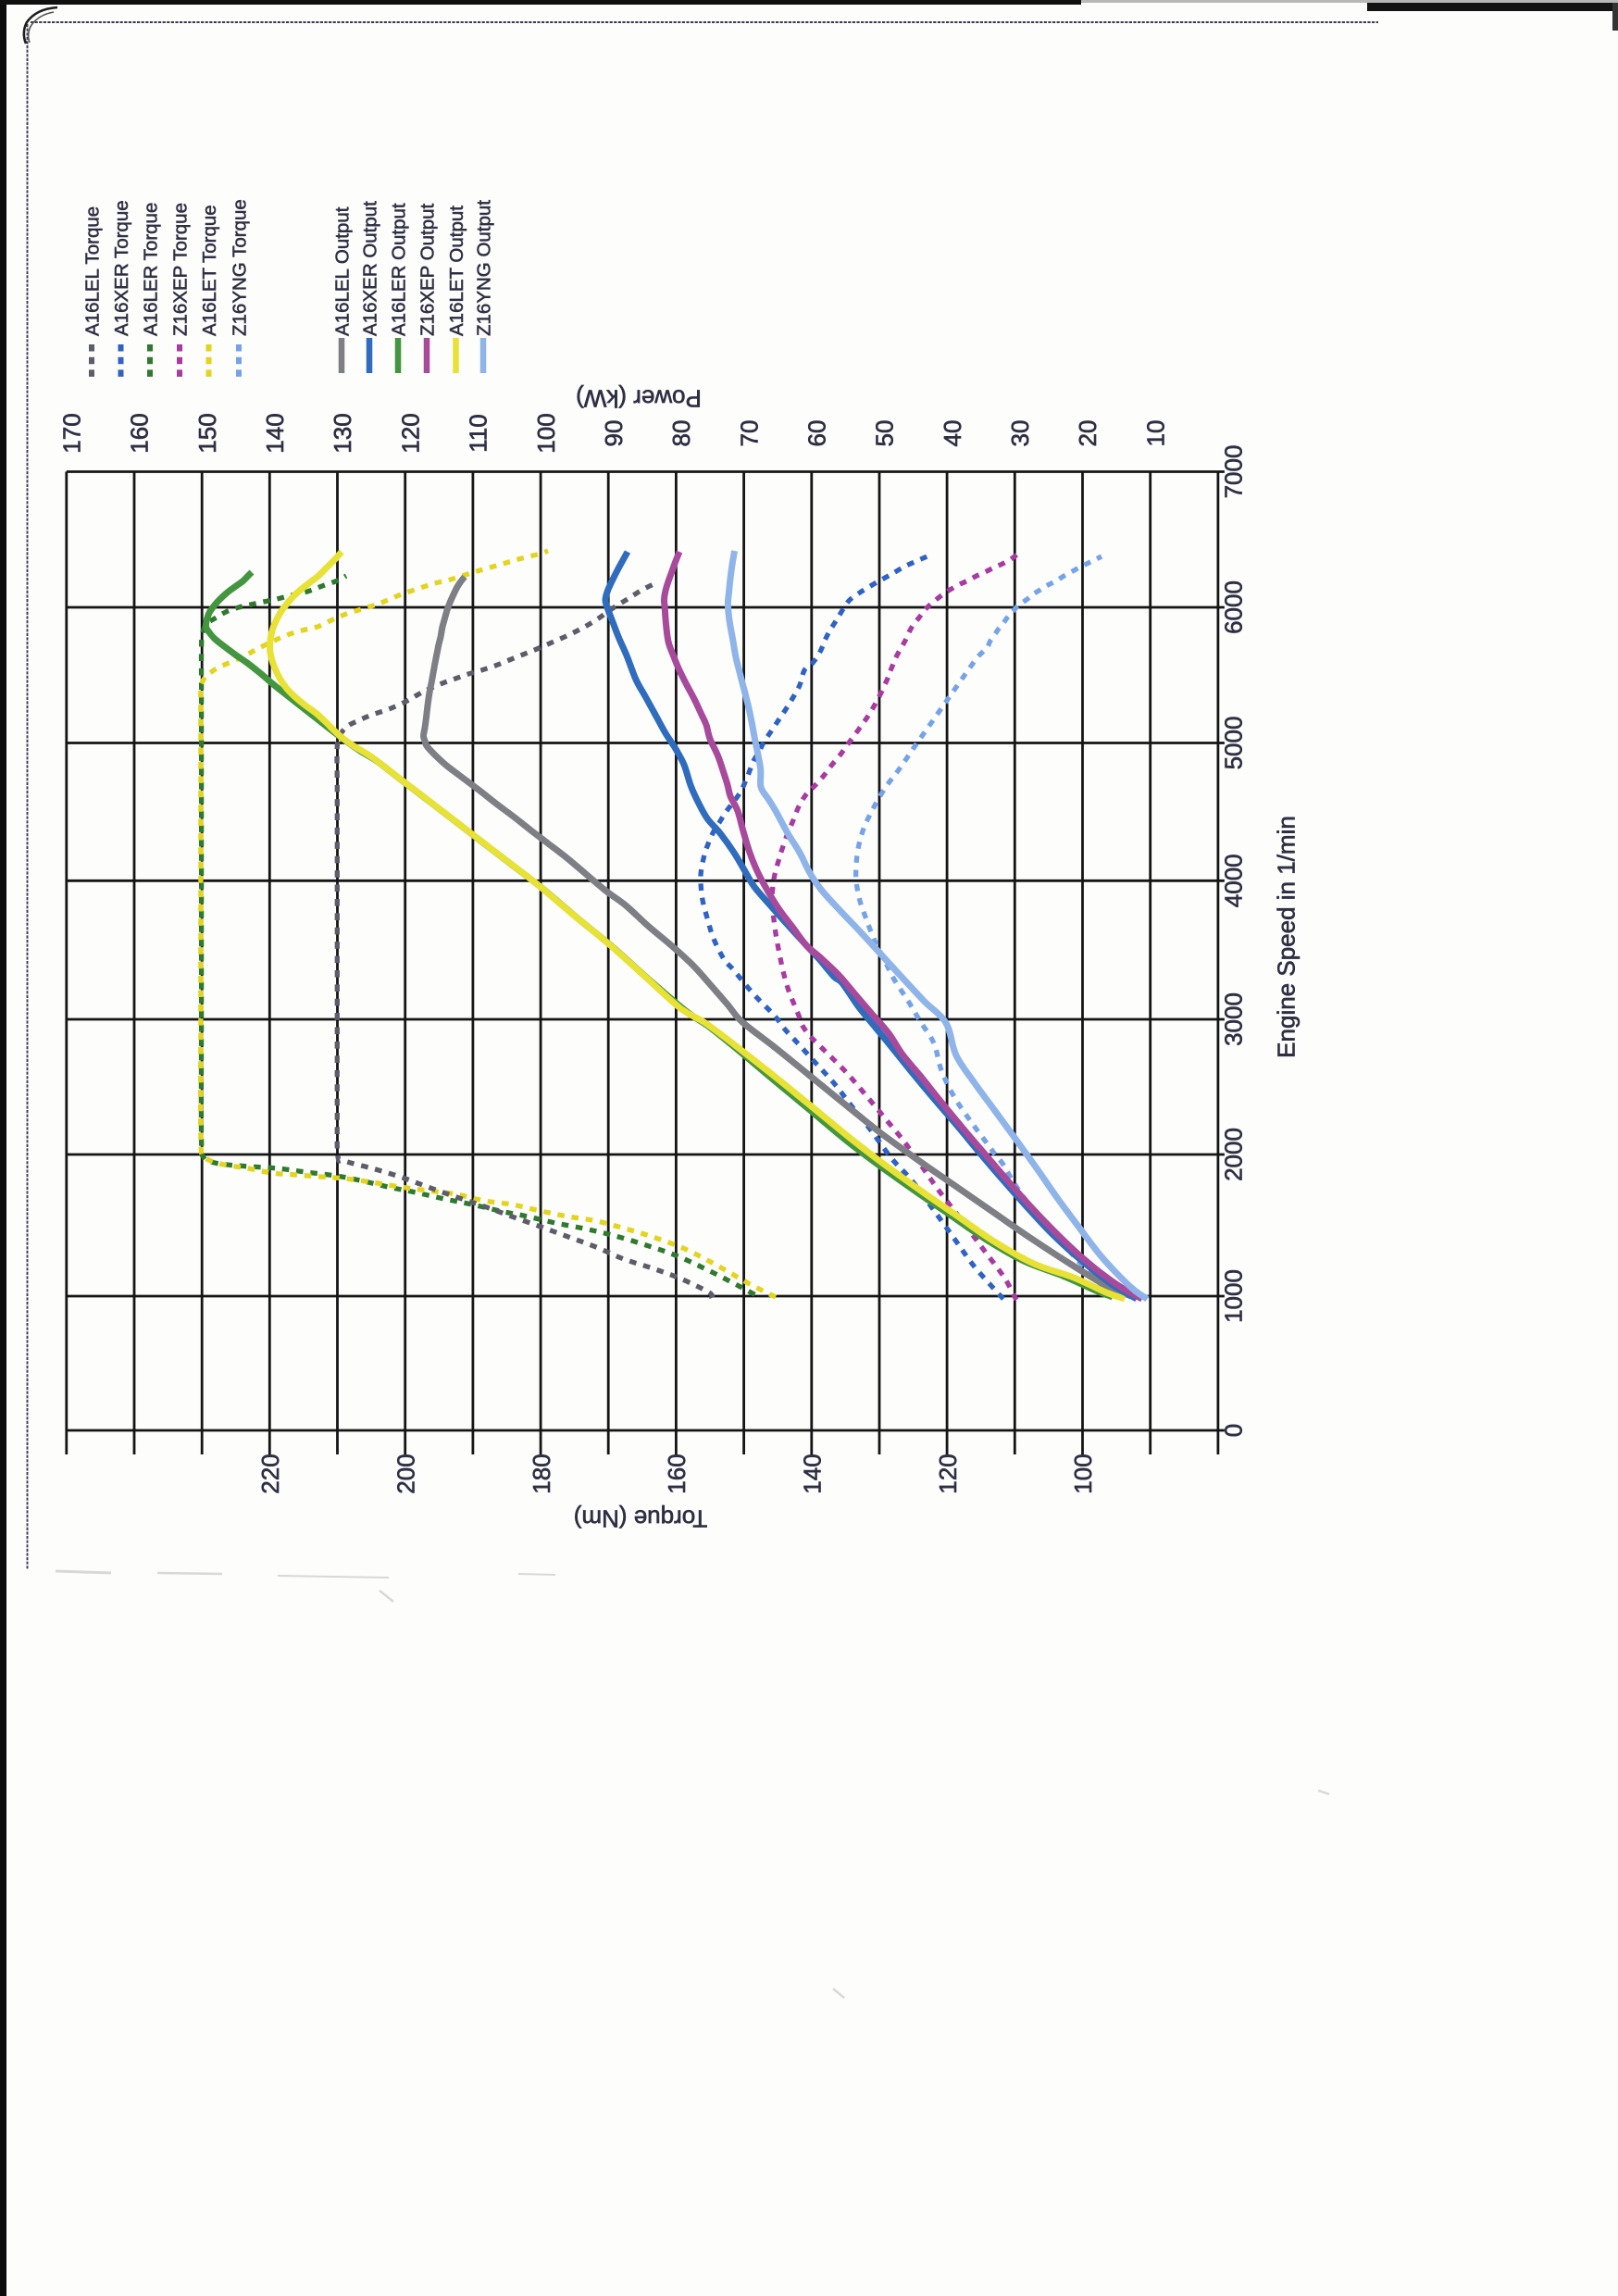 This screenshot has height=2296, width=1618. I want to click on svg-text: 80, so click(681, 433).